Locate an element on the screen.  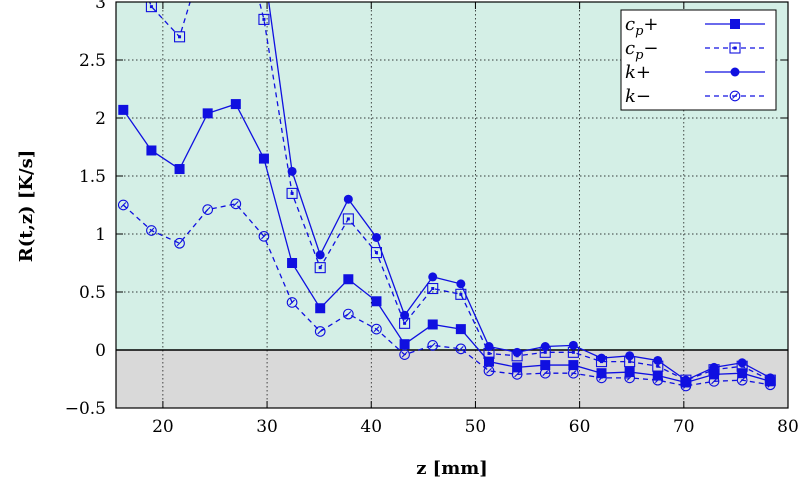
y-tick-label: 3 is located at coordinates (100, 6).